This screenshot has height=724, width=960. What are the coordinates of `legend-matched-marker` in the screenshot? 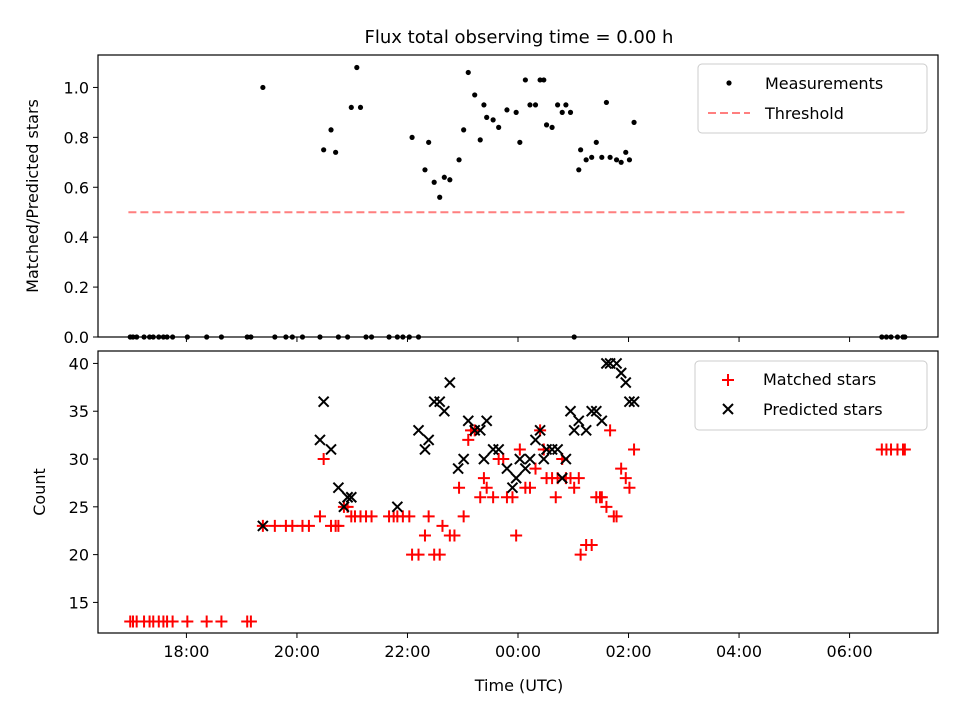 It's located at (728, 380).